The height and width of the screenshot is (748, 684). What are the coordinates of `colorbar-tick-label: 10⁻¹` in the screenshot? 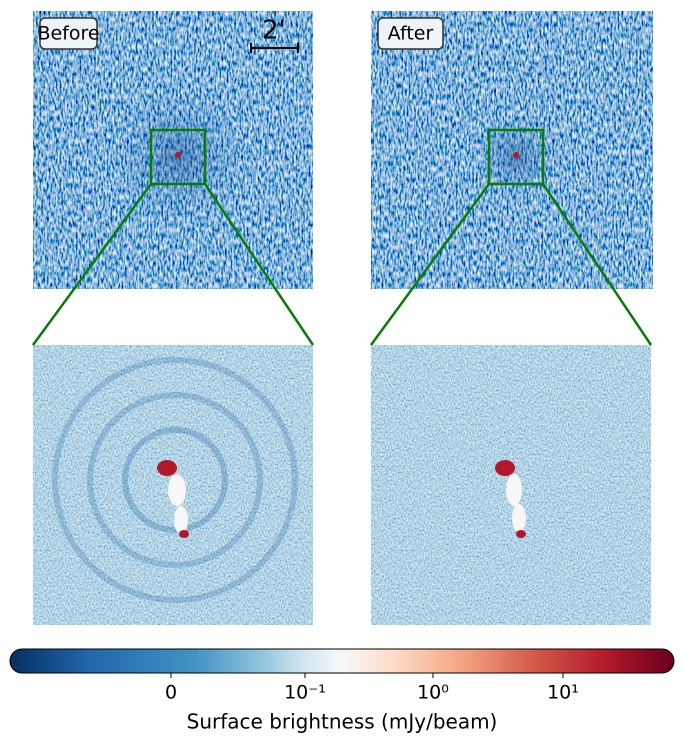 It's located at (305, 693).